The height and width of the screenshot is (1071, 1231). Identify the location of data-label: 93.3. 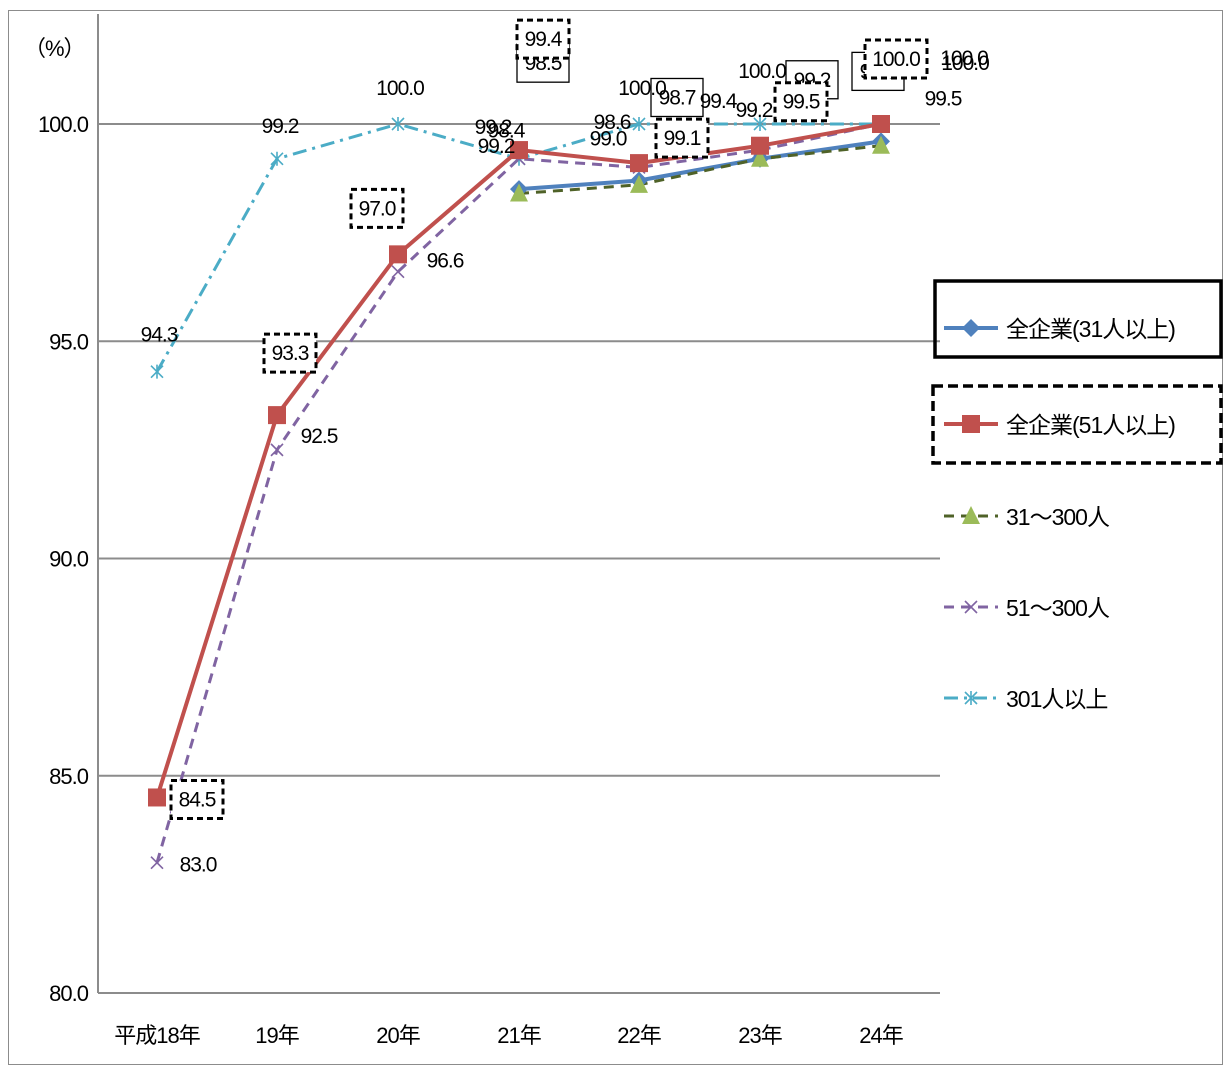
(290, 353).